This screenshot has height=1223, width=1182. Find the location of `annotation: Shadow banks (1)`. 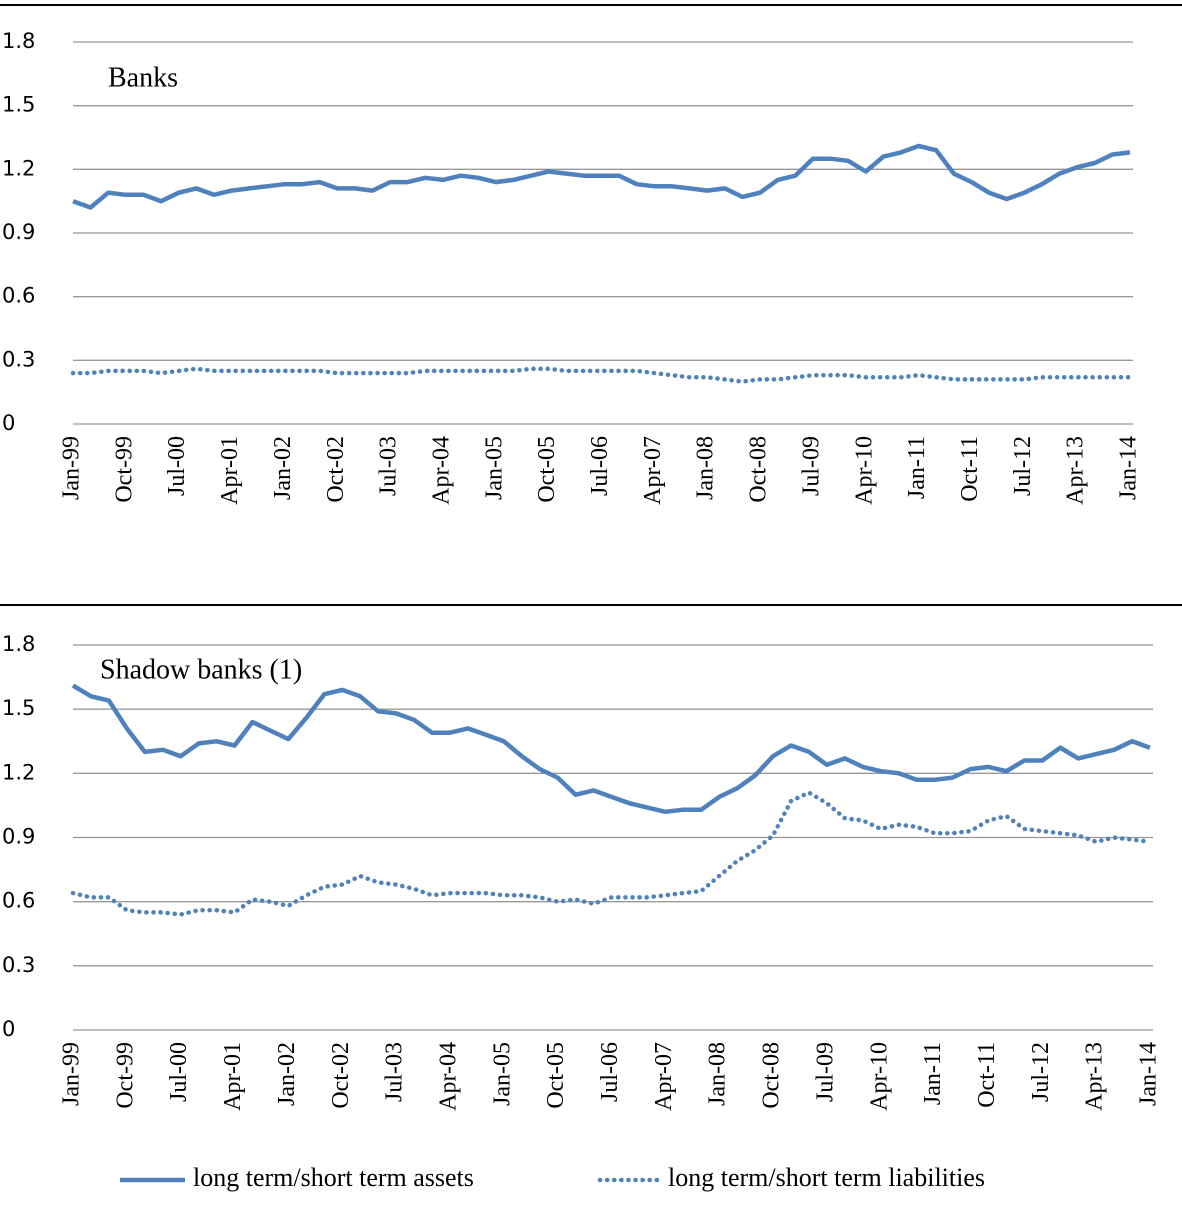

annotation: Shadow banks (1) is located at coordinates (201, 669).